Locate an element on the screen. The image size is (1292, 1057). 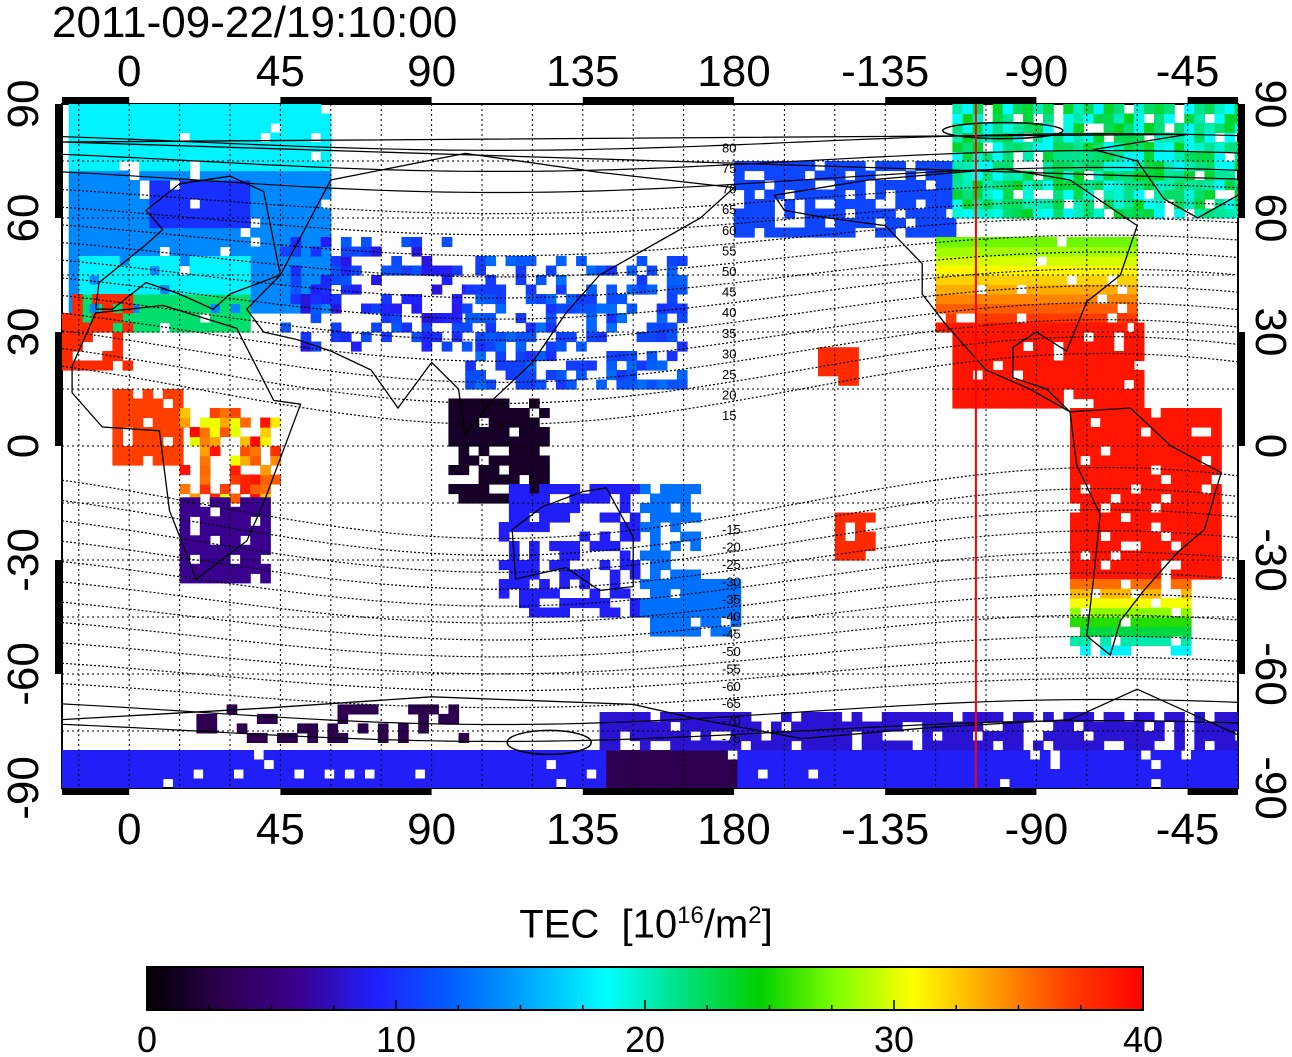
top-lon-label: 90 is located at coordinates (431, 71).